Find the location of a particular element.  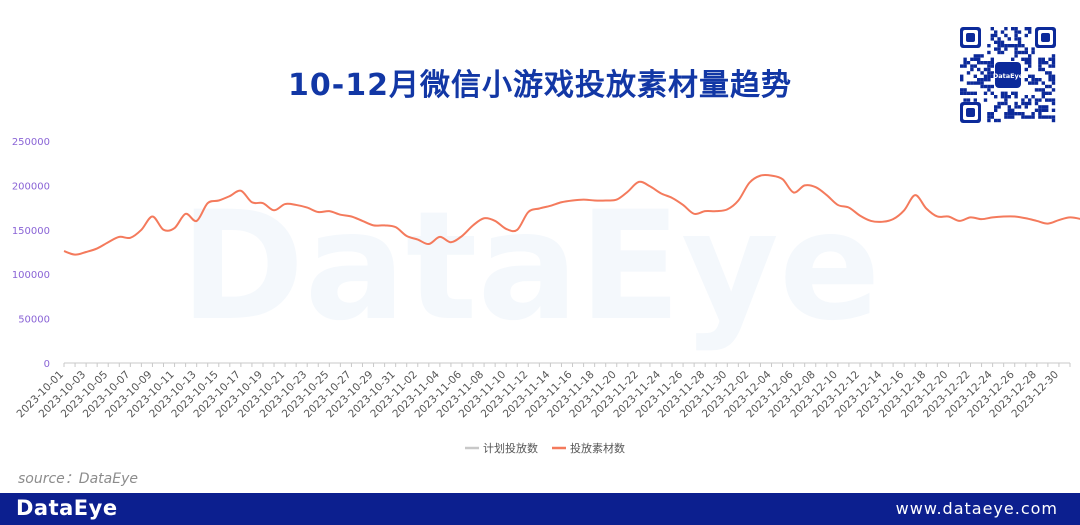

y-axis: 0 50000 100000 150000 200000 250000 is located at coordinates (31, 253).